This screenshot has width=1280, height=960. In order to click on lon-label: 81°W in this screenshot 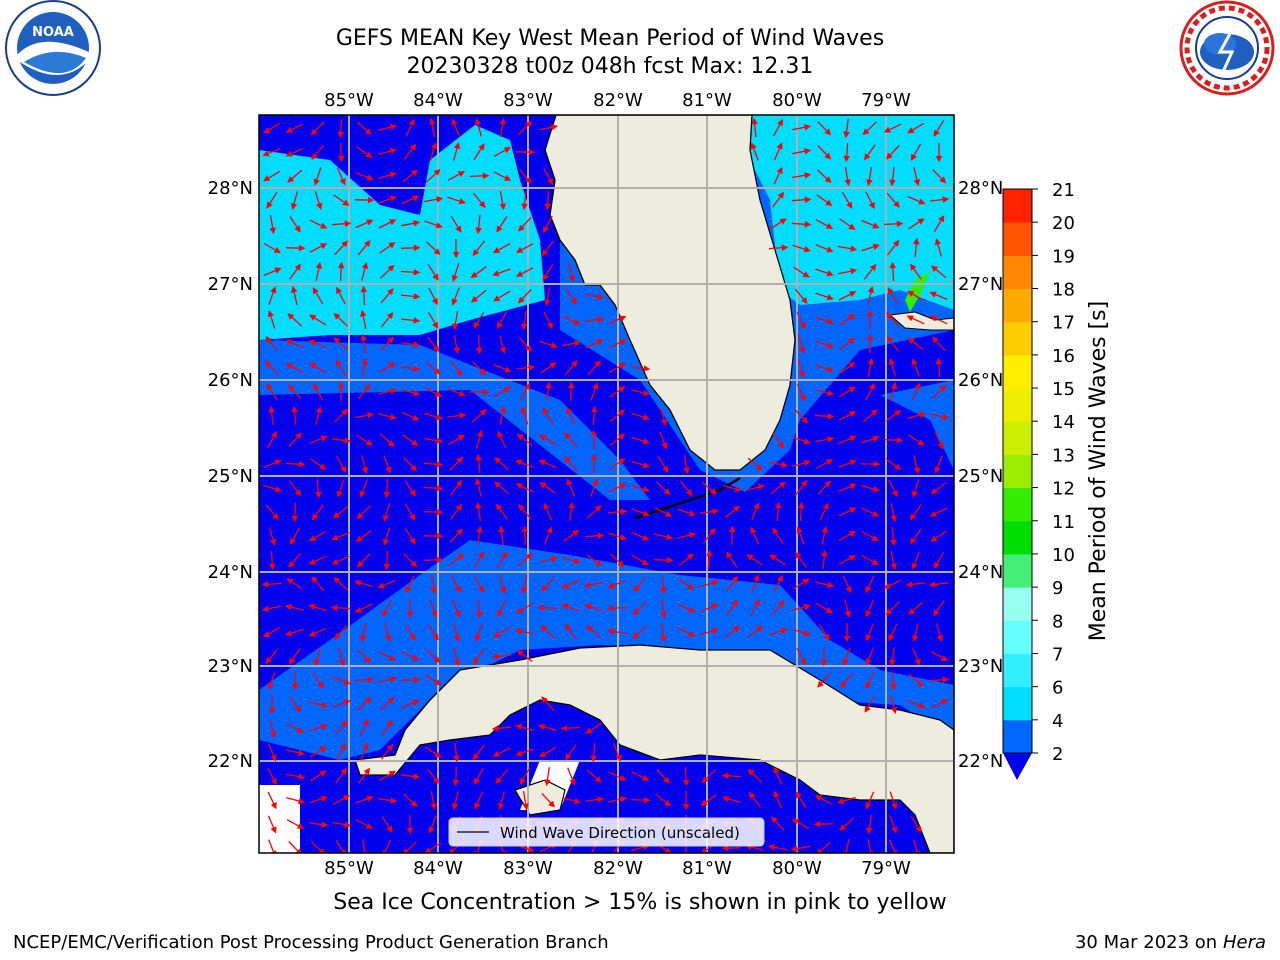, I will do `click(707, 100)`.